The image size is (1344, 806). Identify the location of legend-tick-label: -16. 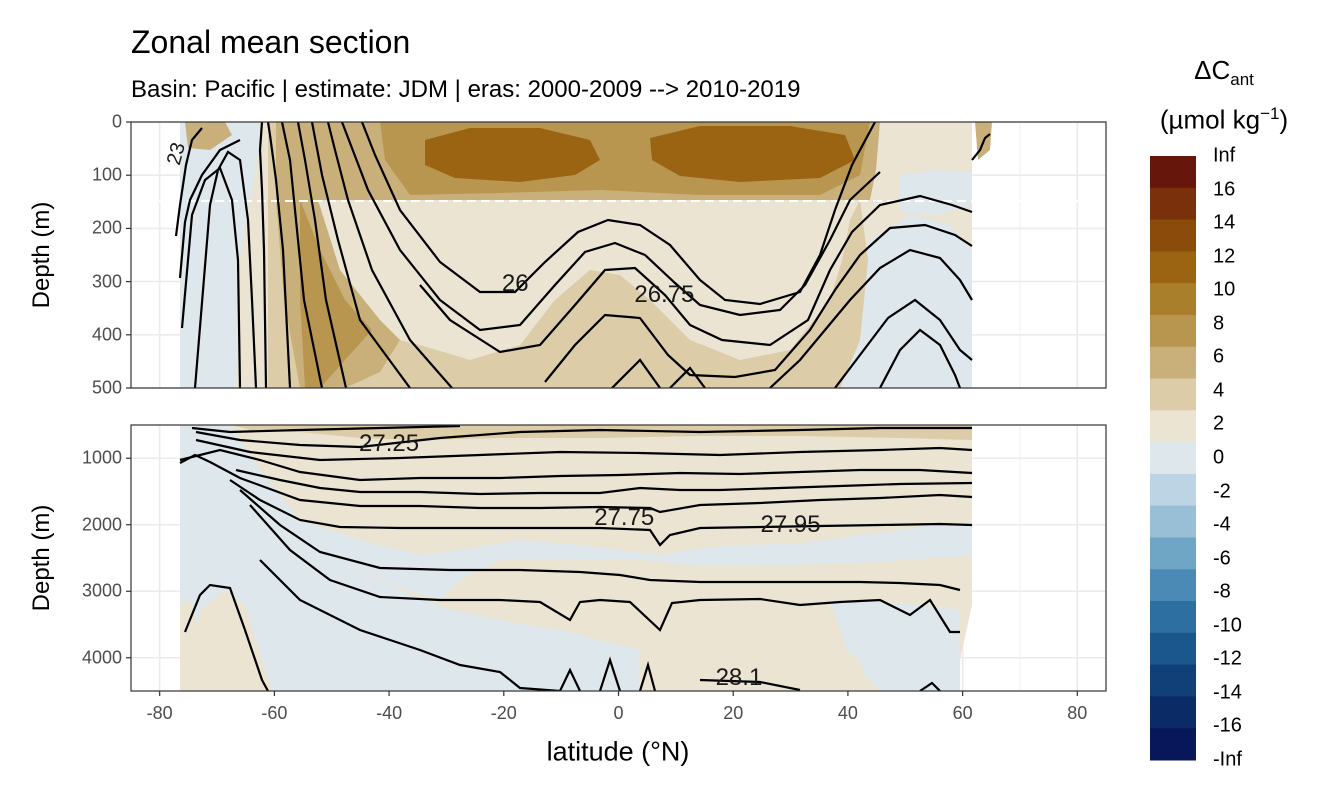
(1227, 725).